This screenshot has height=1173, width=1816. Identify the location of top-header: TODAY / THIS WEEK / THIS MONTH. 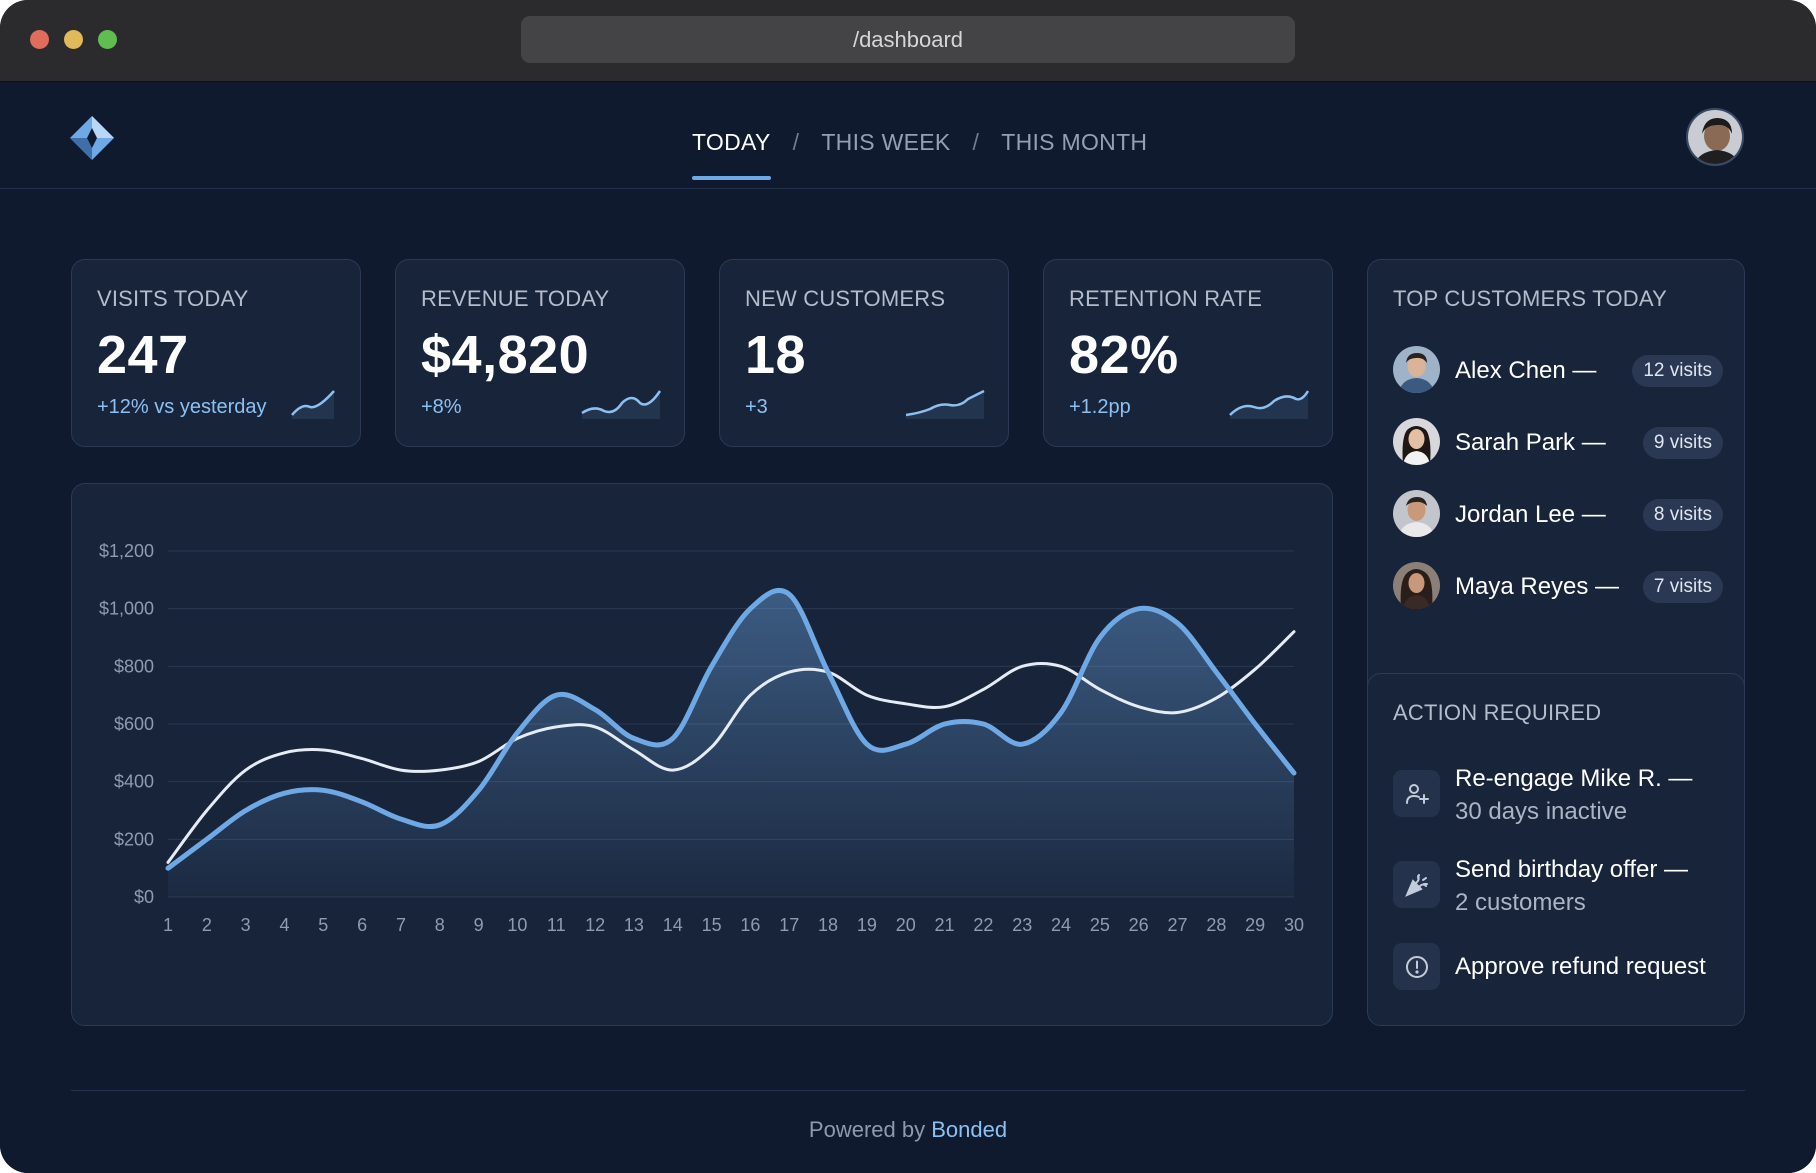
(908, 135).